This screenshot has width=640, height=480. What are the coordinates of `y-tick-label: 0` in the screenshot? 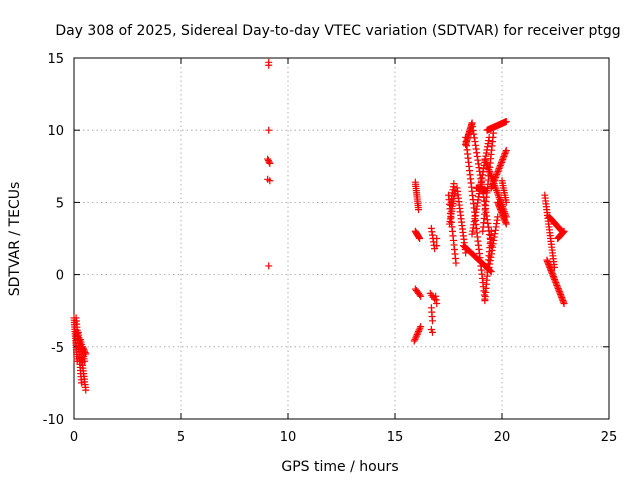 It's located at (60, 276).